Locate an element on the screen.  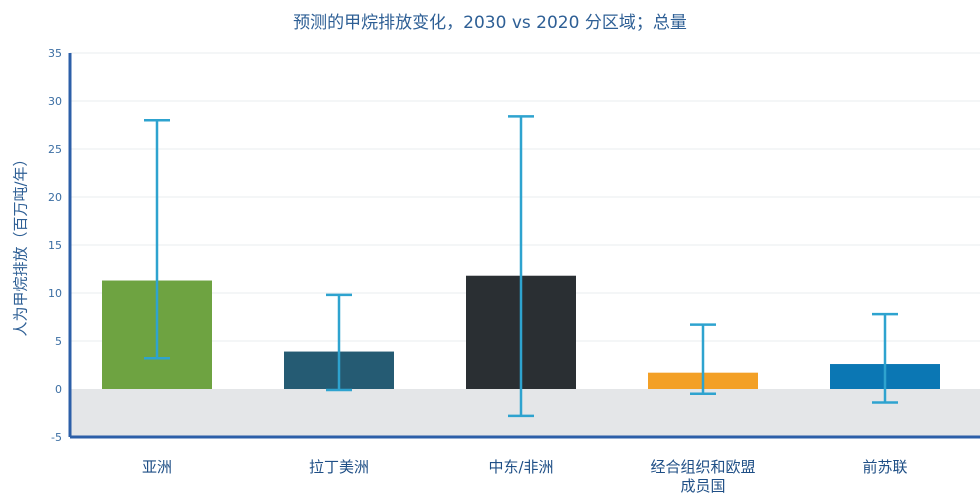
x-category-label: 经合组织和欧盟 is located at coordinates (702, 467).